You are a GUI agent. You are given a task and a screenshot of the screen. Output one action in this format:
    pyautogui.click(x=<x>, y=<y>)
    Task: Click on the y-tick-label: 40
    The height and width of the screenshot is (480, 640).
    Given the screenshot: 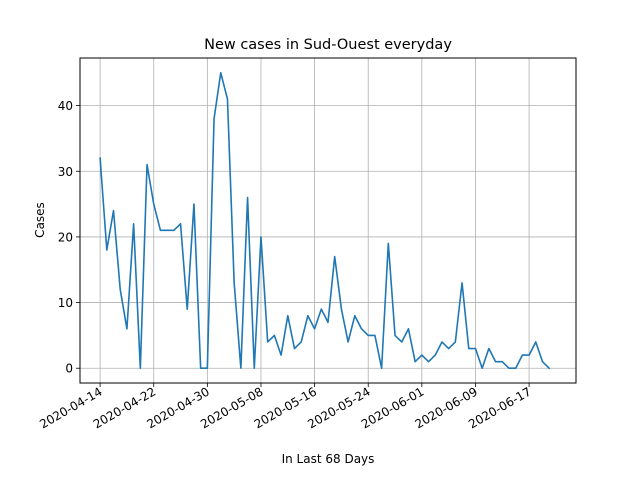 What is the action you would take?
    pyautogui.click(x=65, y=106)
    